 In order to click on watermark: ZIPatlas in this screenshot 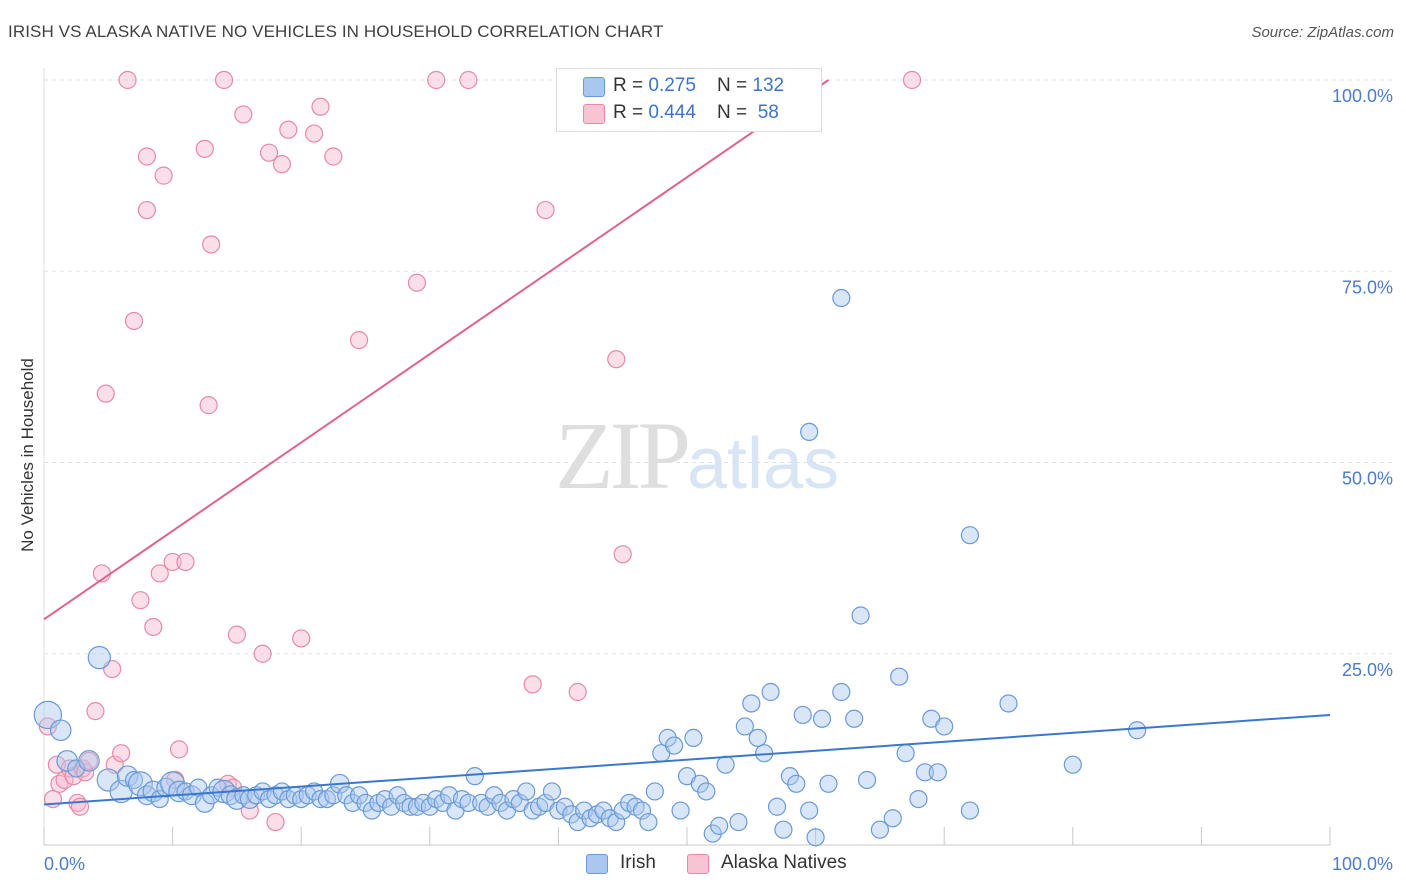, I will do `click(697, 455)`.